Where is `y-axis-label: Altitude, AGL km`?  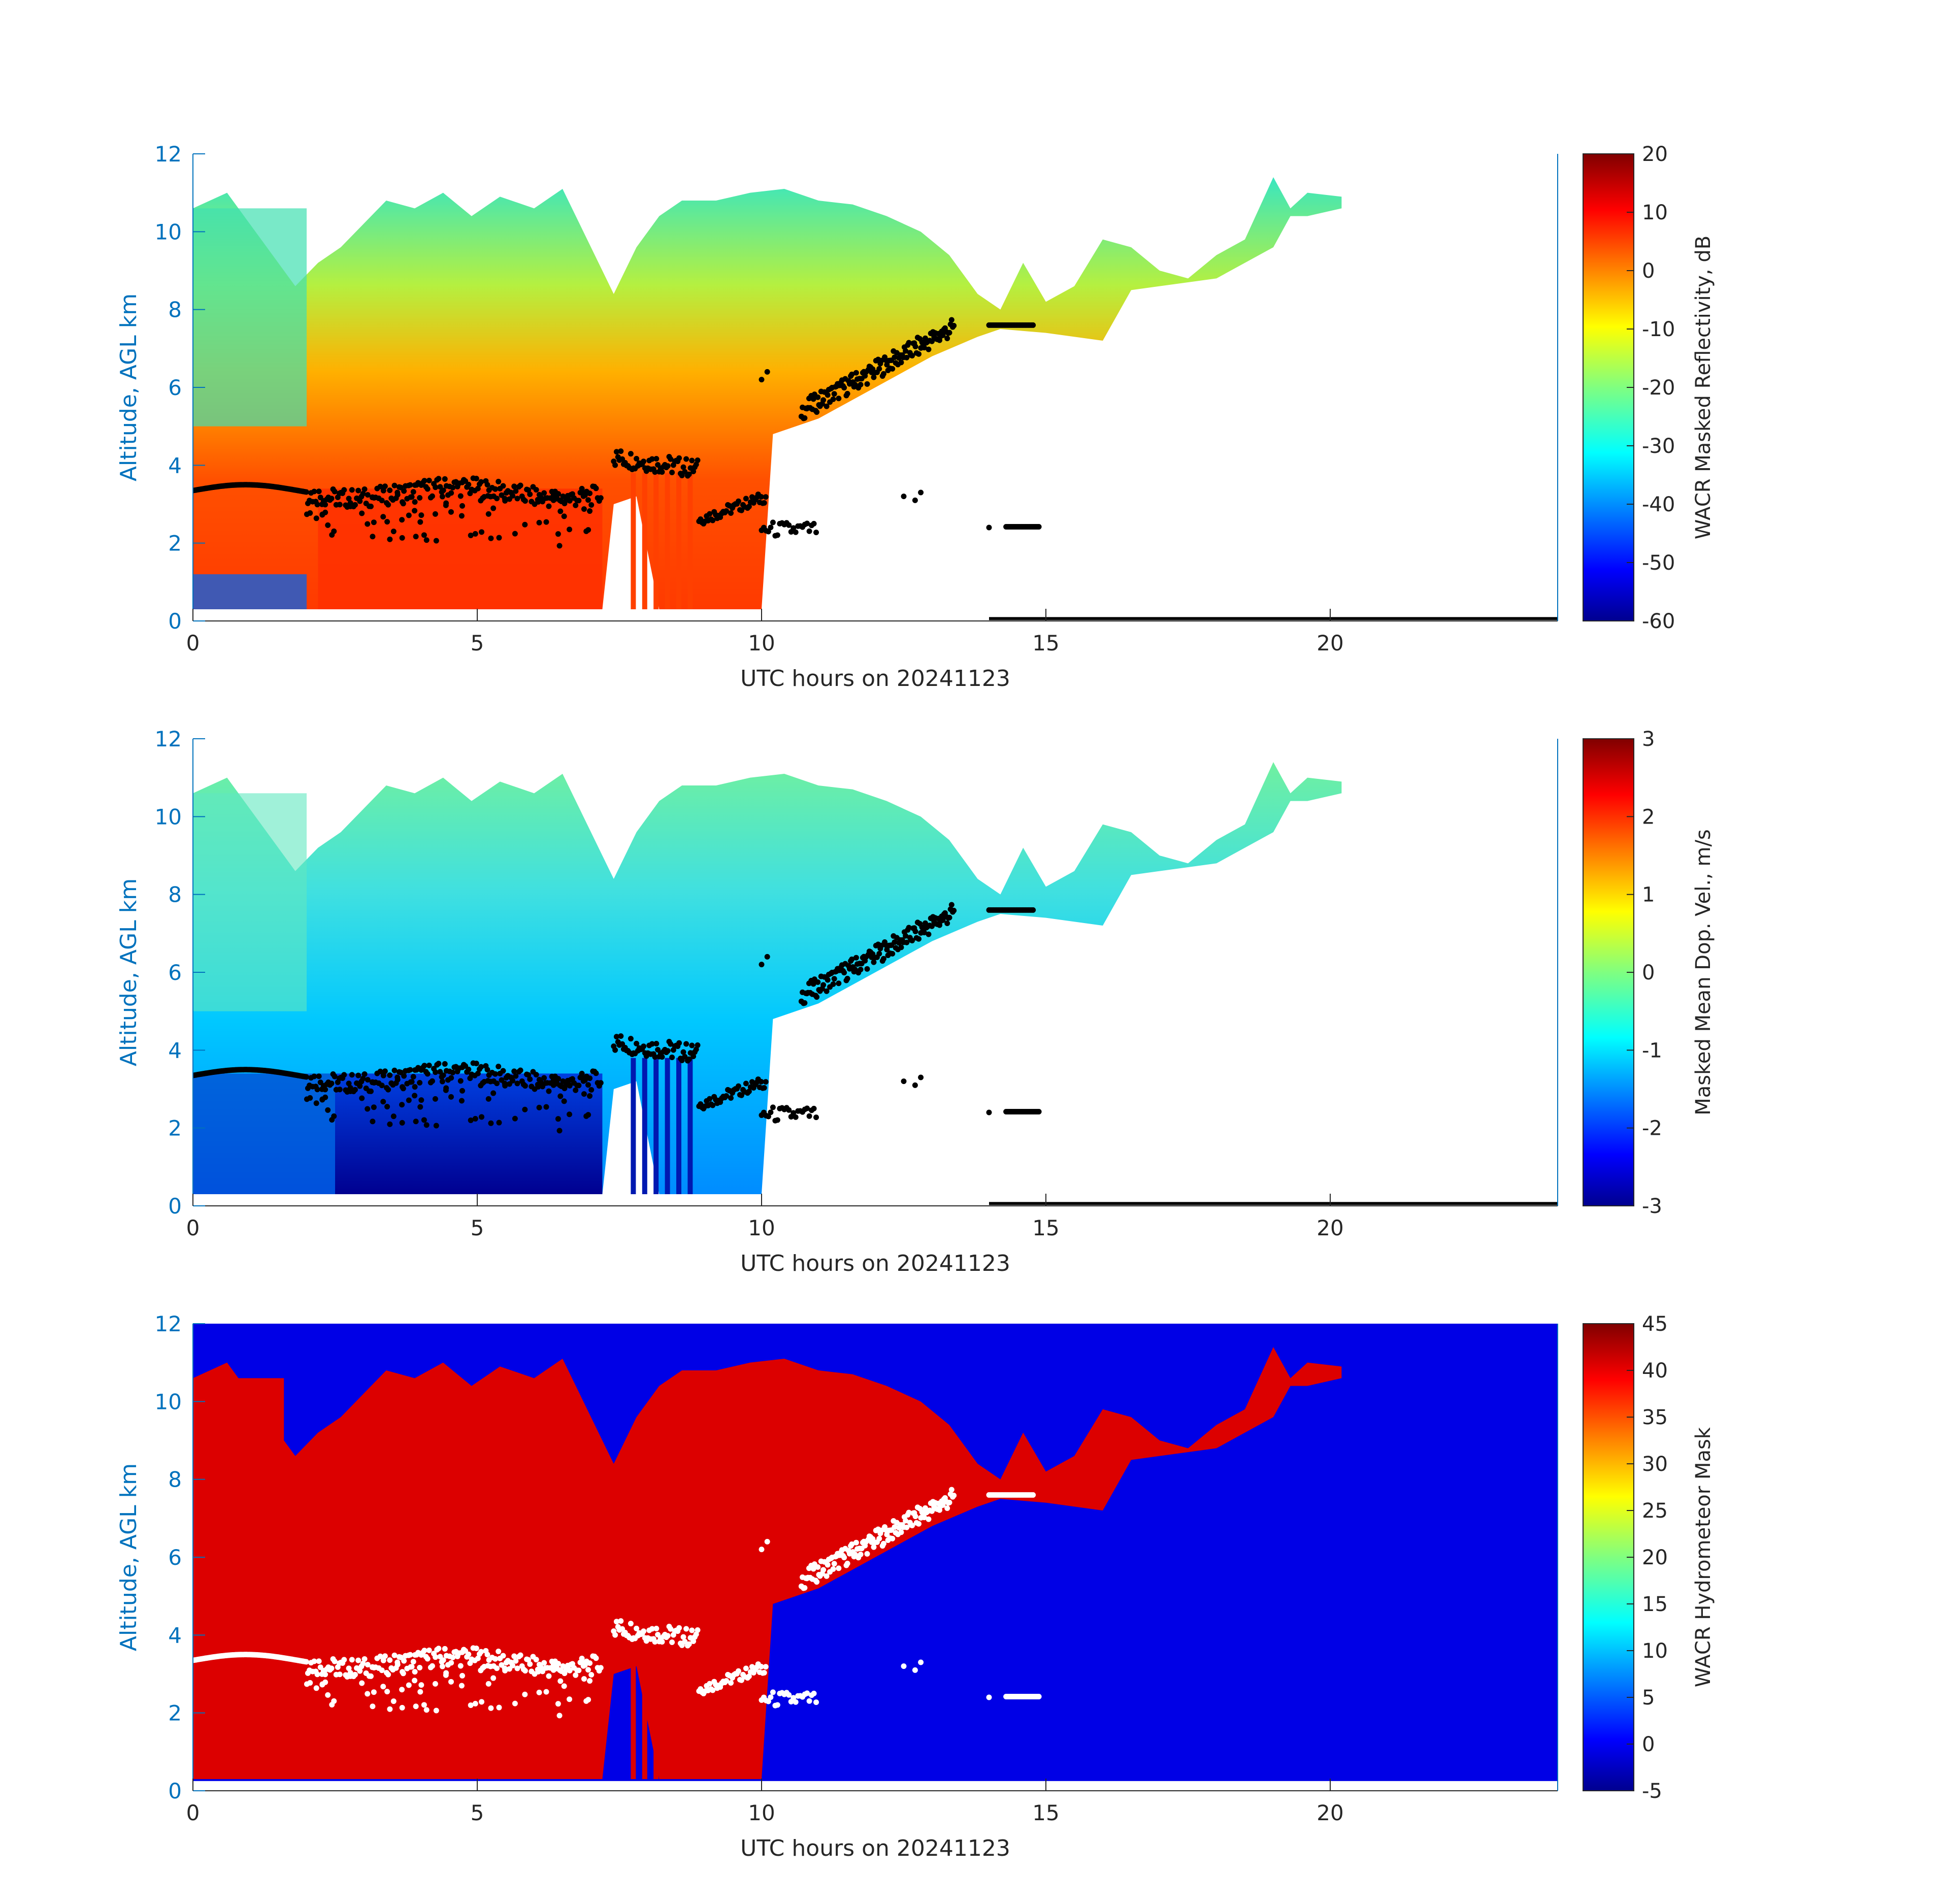
y-axis-label: Altitude, AGL km is located at coordinates (129, 972).